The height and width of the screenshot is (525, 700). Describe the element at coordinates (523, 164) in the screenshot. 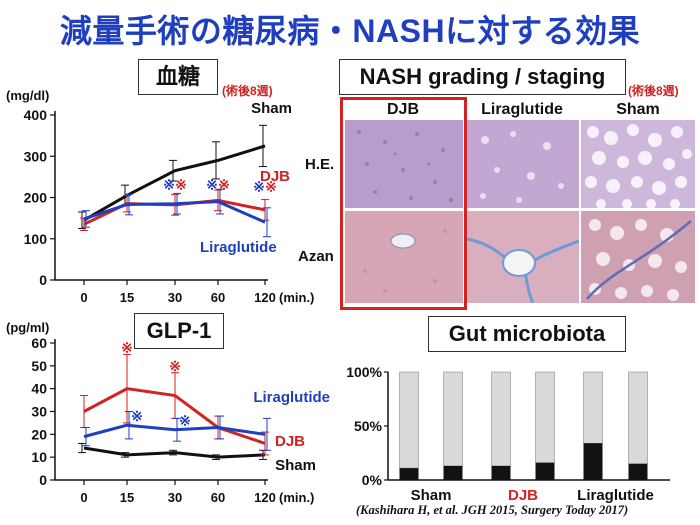

I see `histology-liraglutide-he` at that location.